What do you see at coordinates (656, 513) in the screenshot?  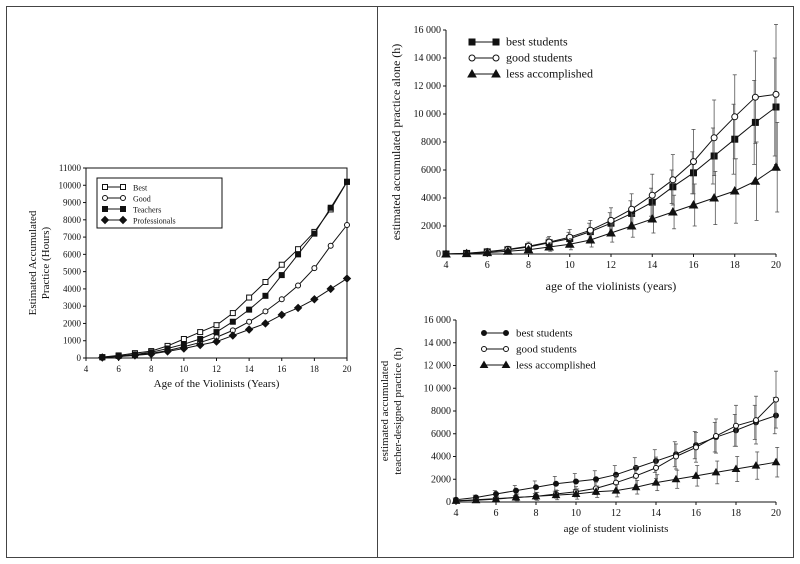 I see `x-tick-label: 14` at bounding box center [656, 513].